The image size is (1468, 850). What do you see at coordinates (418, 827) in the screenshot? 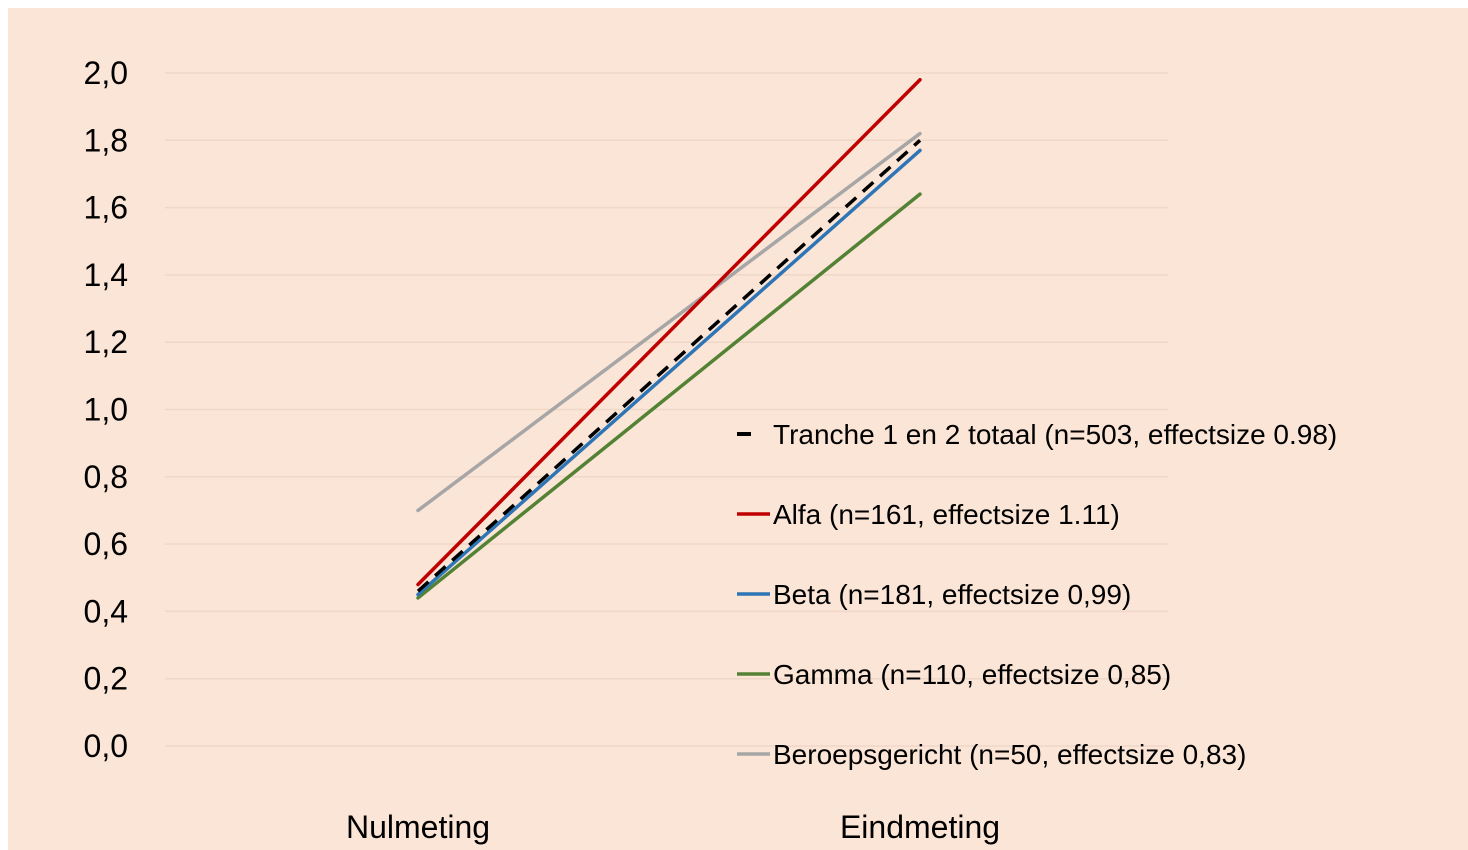
I see `x-tick-label: Nulmeting` at bounding box center [418, 827].